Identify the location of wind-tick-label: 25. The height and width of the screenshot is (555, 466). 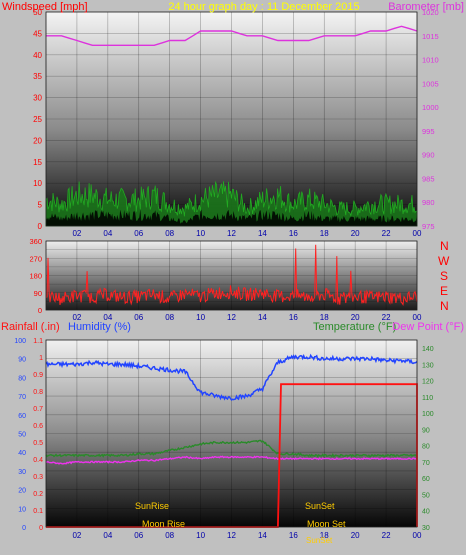
(37, 119).